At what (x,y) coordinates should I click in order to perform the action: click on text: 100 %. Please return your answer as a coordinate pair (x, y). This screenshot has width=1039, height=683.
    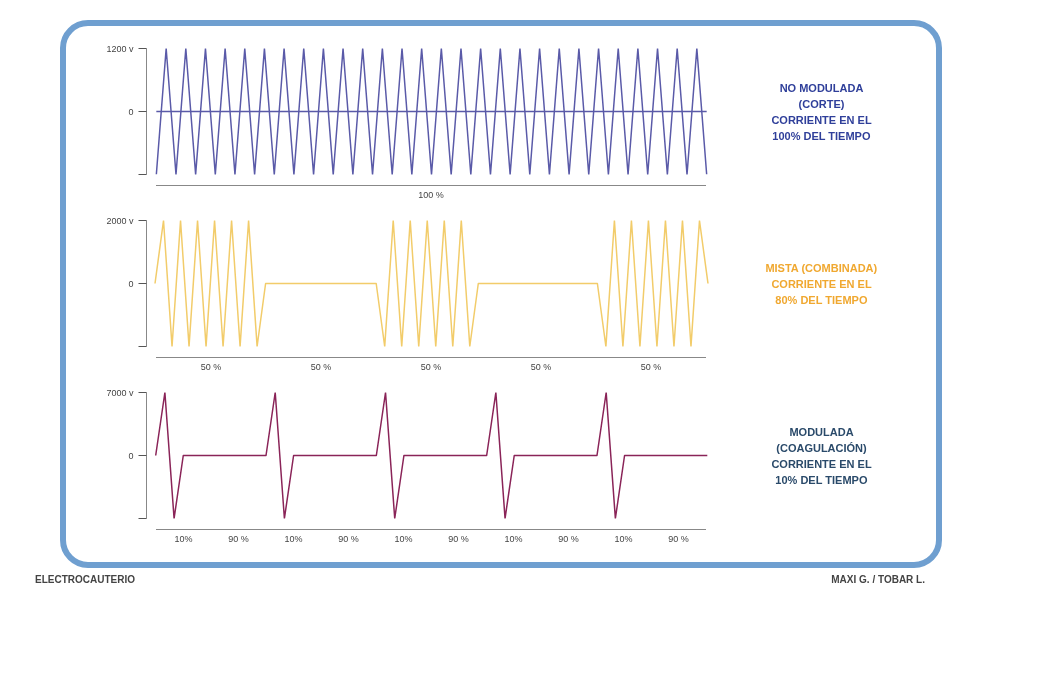
    Looking at the image, I should click on (431, 195).